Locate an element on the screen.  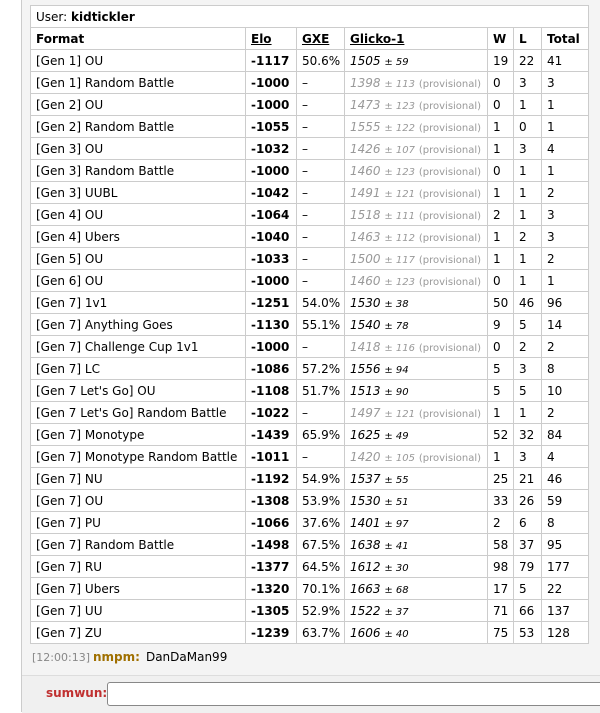
total-cell: 2 is located at coordinates (565, 412).